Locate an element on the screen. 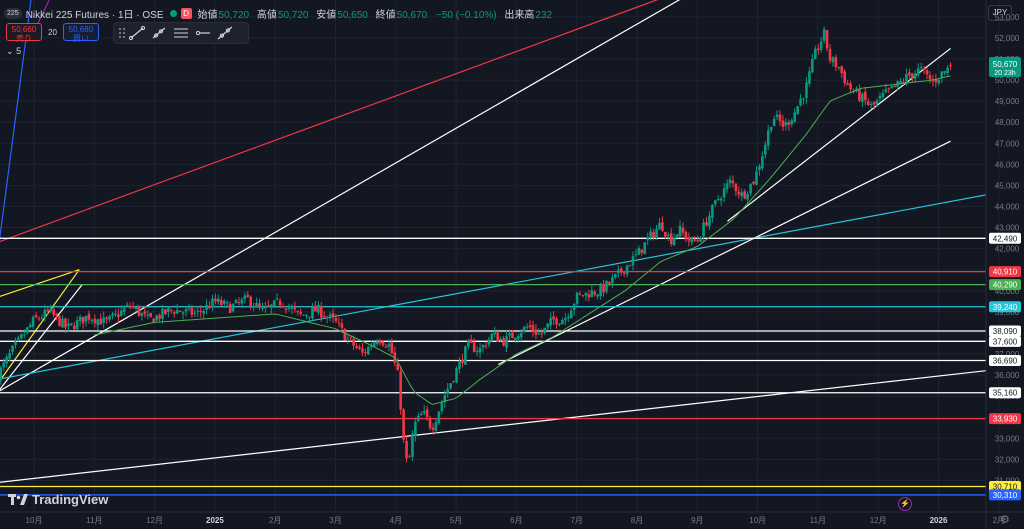 The image size is (1024, 529). drawing-toolbar is located at coordinates (181, 33).